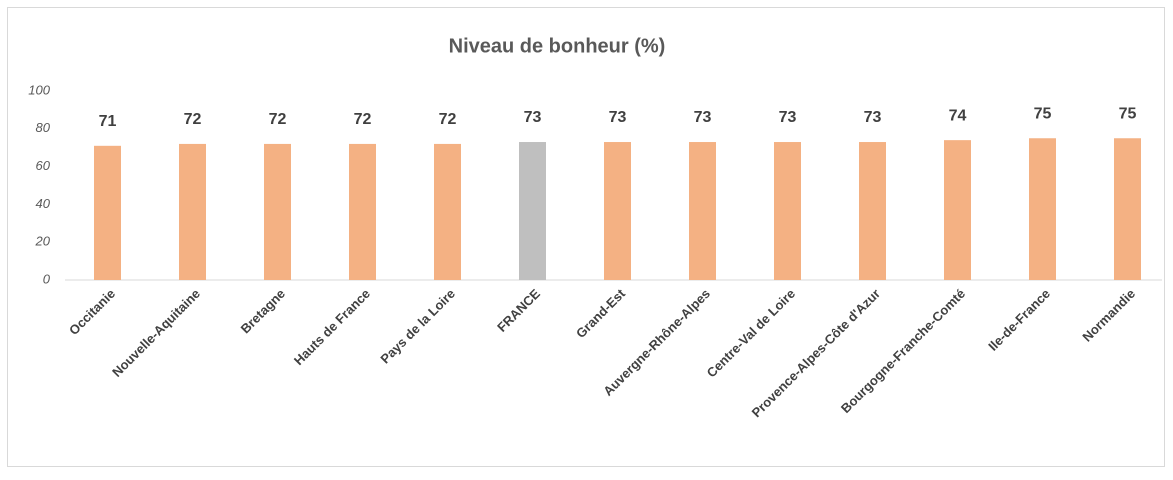 The image size is (1173, 480). What do you see at coordinates (43, 127) in the screenshot?
I see `y-tick-label: 80` at bounding box center [43, 127].